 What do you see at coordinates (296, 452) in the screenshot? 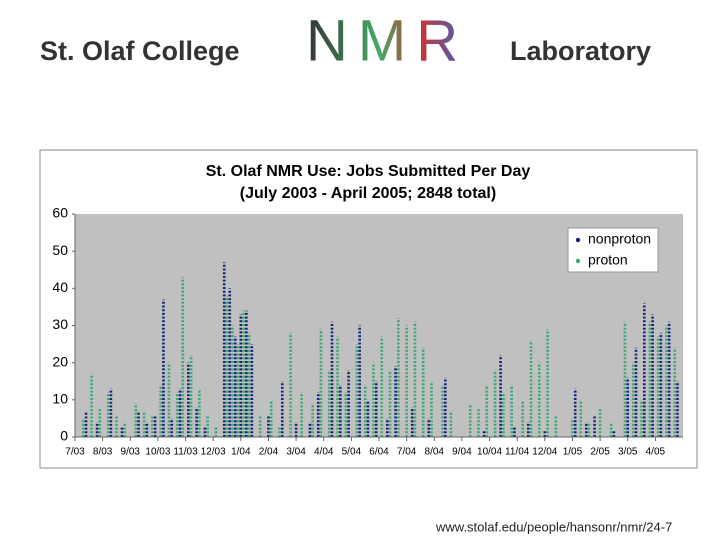
I see `x-tick-label: 3/04` at bounding box center [296, 452].